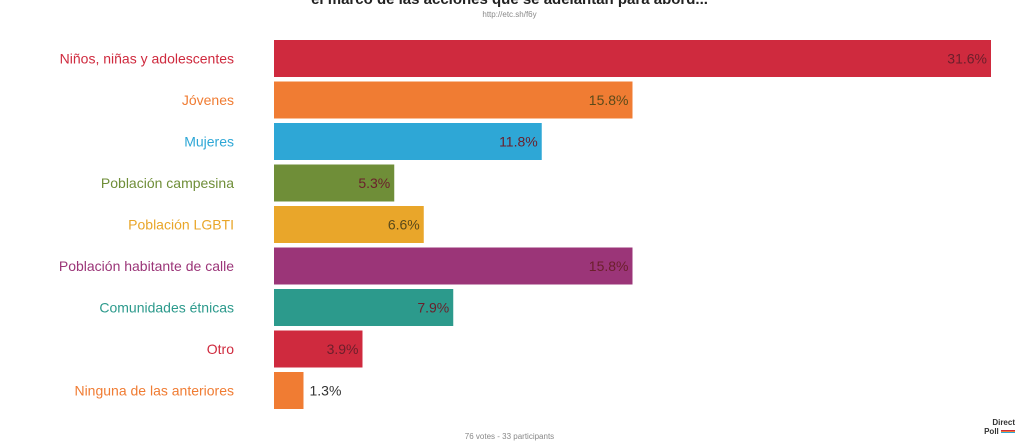 Image resolution: width=1019 pixels, height=444 pixels. Describe the element at coordinates (995, 422) in the screenshot. I see `logo-text-top: Direct` at that location.